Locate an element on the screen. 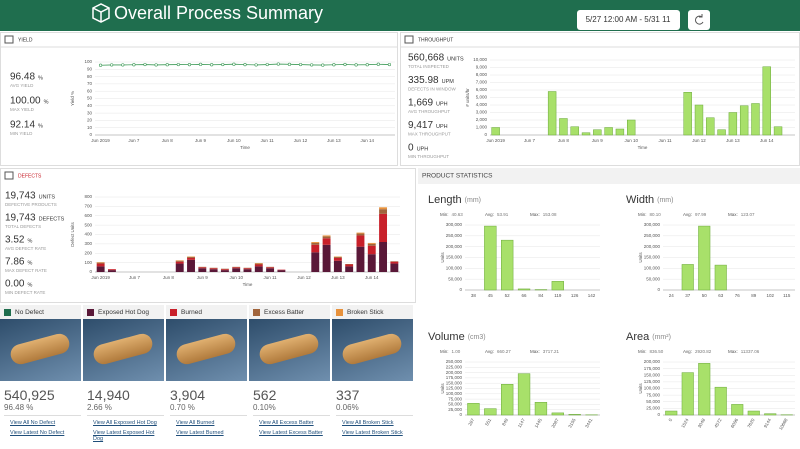 The image size is (800, 449). refresh-button is located at coordinates (699, 20).